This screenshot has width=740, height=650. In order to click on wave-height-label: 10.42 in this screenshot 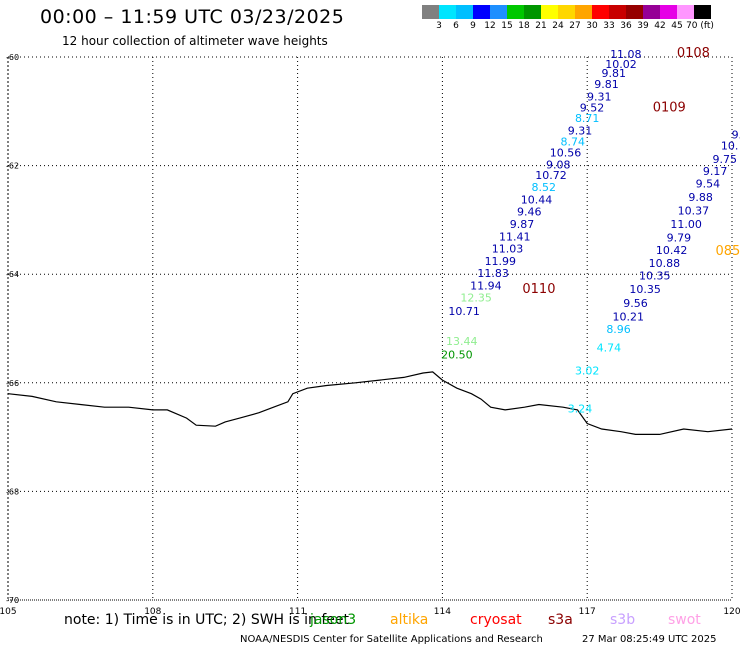, I will do `click(672, 250)`.